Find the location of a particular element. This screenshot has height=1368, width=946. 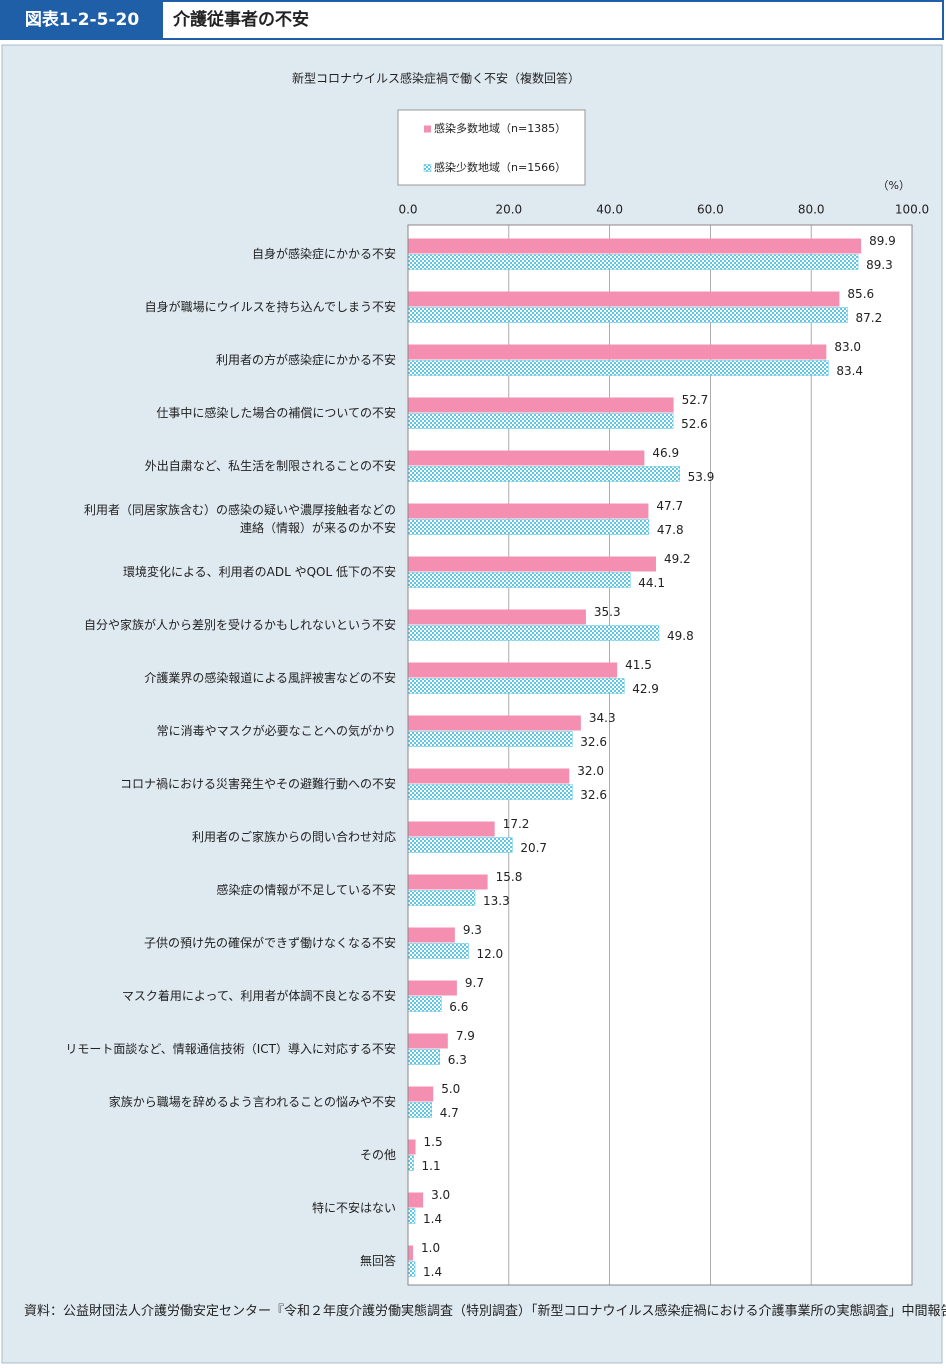

category-label: 利用者の方が感染症にかかる不安 is located at coordinates (305, 360).